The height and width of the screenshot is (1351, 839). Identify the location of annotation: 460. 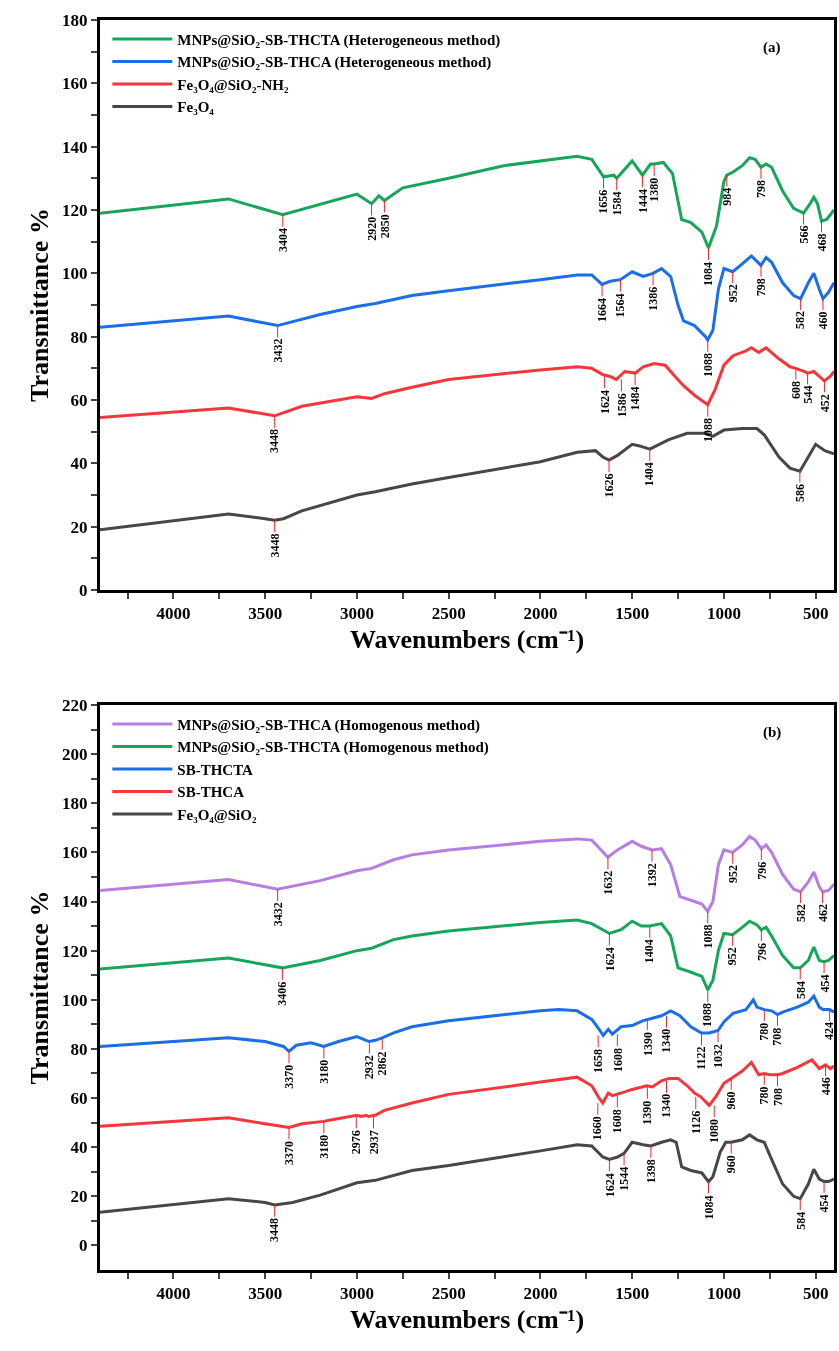
(822, 320).